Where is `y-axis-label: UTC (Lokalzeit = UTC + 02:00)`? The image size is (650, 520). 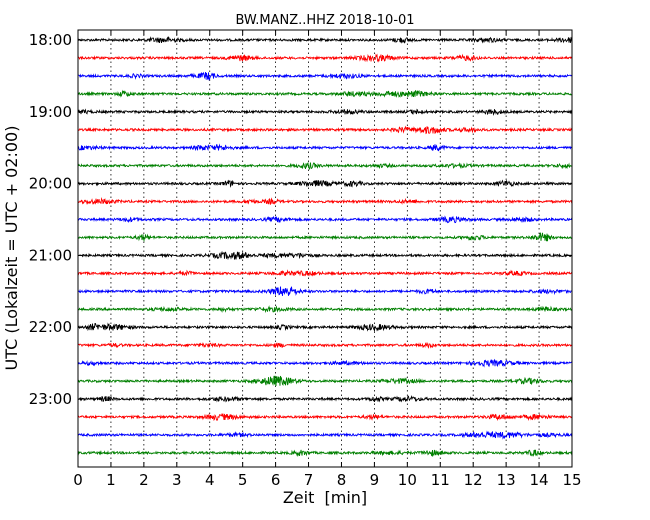 y-axis-label: UTC (Lokalzeit = UTC + 02:00) is located at coordinates (11, 248).